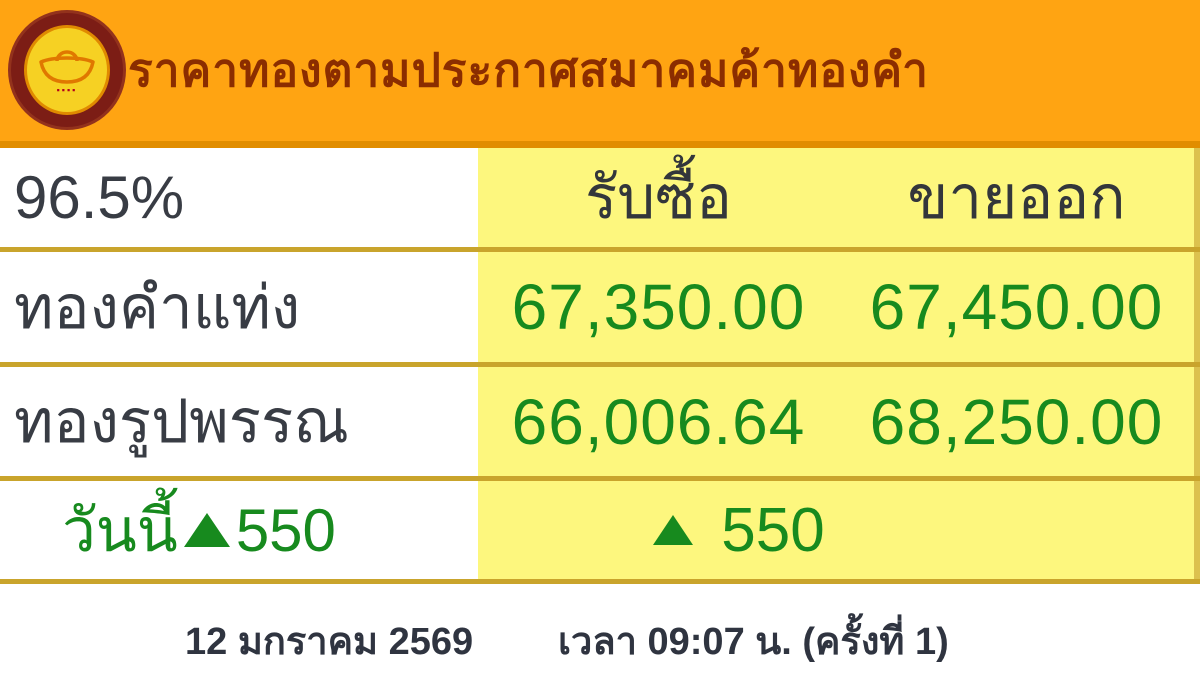 The width and height of the screenshot is (1200, 687). I want to click on today-change-value: 550, so click(285, 530).